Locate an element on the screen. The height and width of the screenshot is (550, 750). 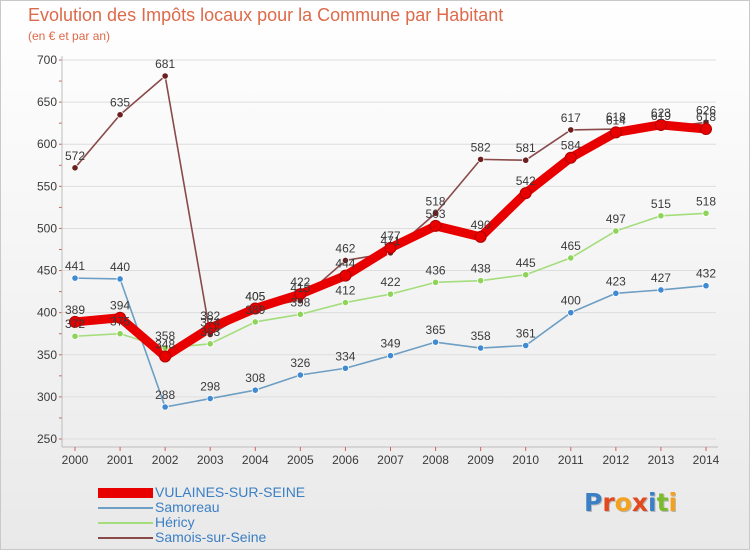
x-tick-label: 2009 is located at coordinates (480, 460).